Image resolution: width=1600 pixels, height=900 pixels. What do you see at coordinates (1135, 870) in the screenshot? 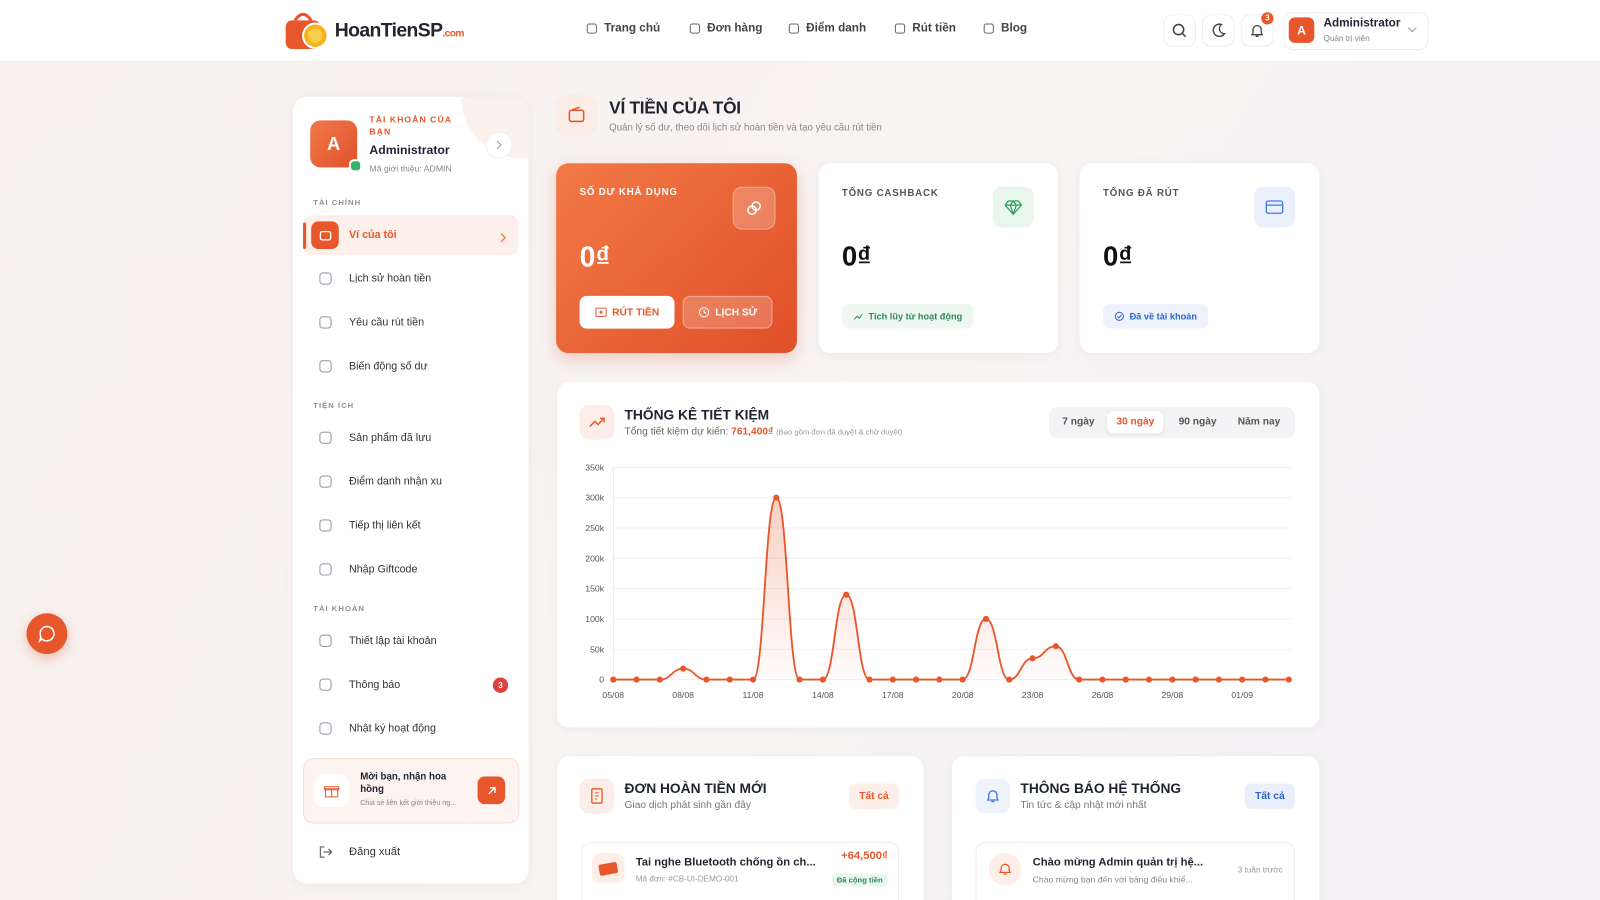
I see `notice-item` at bounding box center [1135, 870].